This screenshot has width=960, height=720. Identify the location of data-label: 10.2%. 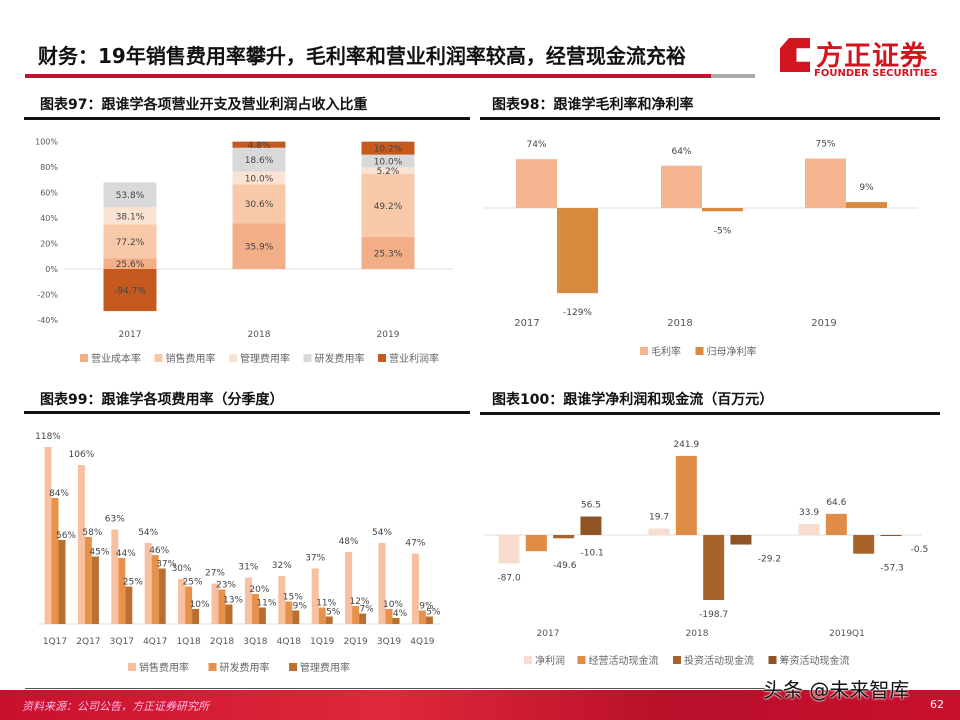
(388, 150).